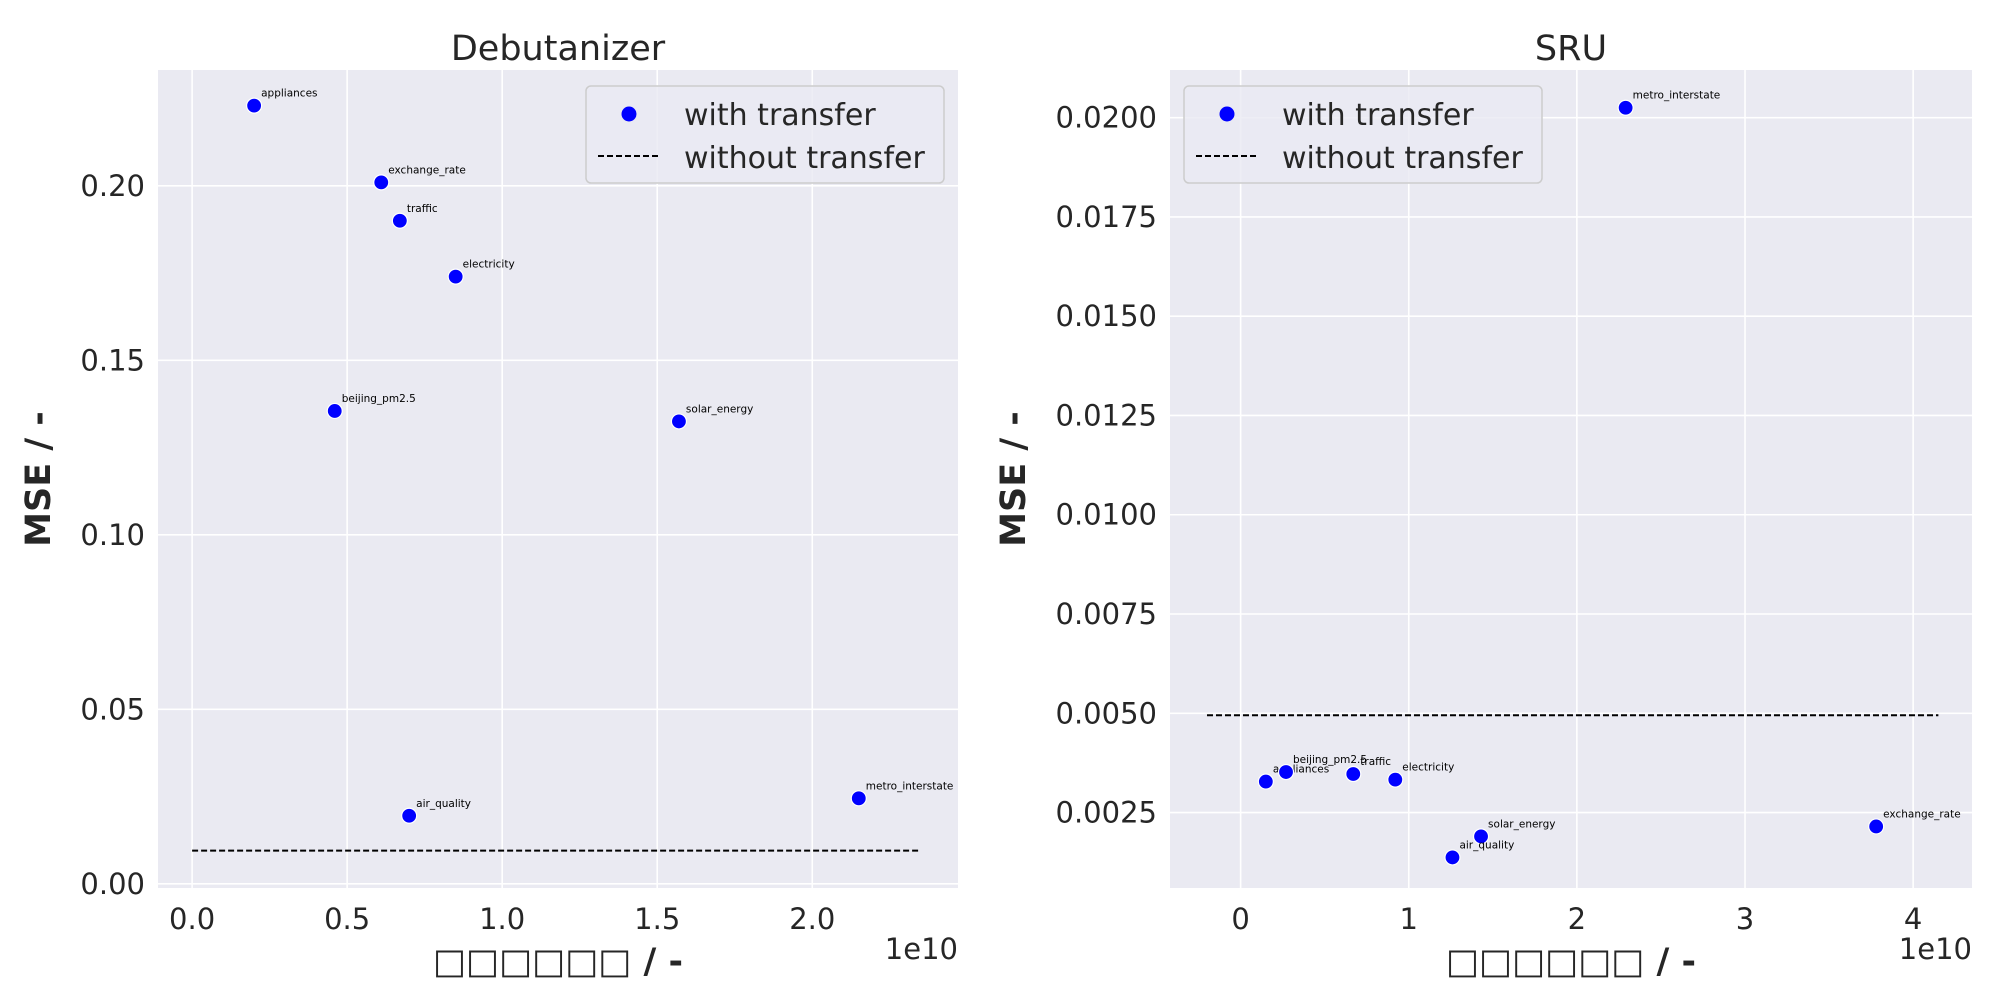 Image resolution: width=2000 pixels, height=1000 pixels. Describe the element at coordinates (1106, 515) in the screenshot. I see `y-tick-label: 0.0100` at that location.